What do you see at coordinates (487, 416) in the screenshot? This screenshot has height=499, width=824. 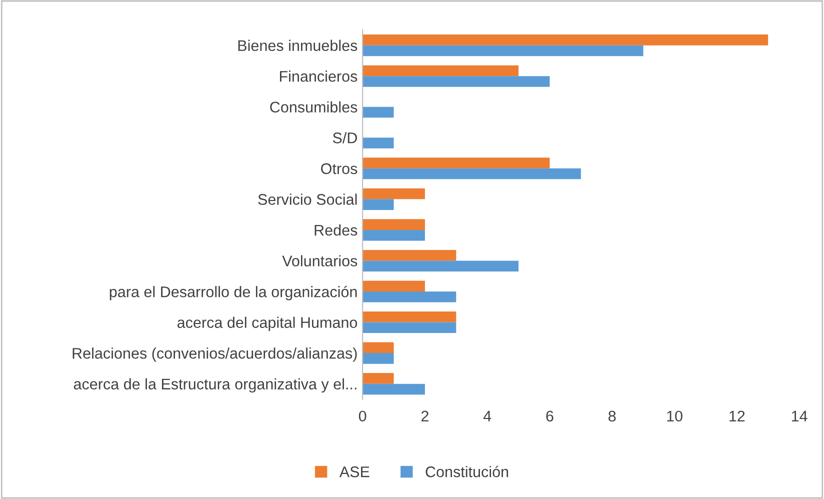 I see `x-tick-label: 4` at bounding box center [487, 416].